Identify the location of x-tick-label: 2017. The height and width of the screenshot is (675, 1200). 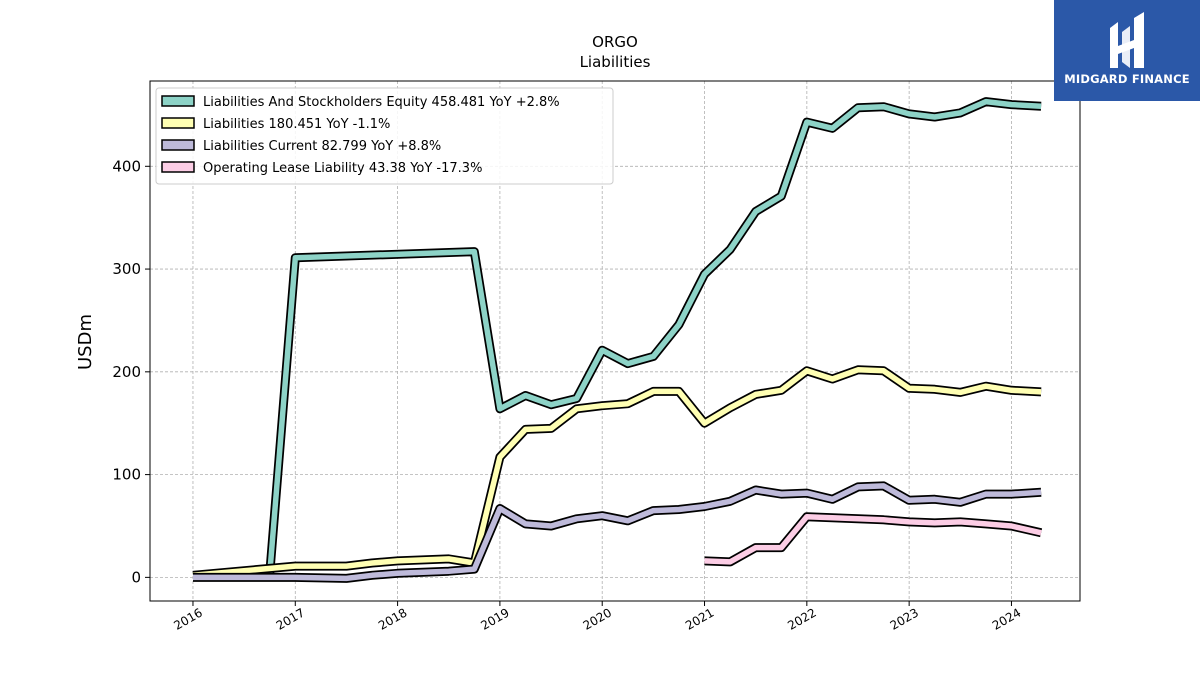
(290, 618).